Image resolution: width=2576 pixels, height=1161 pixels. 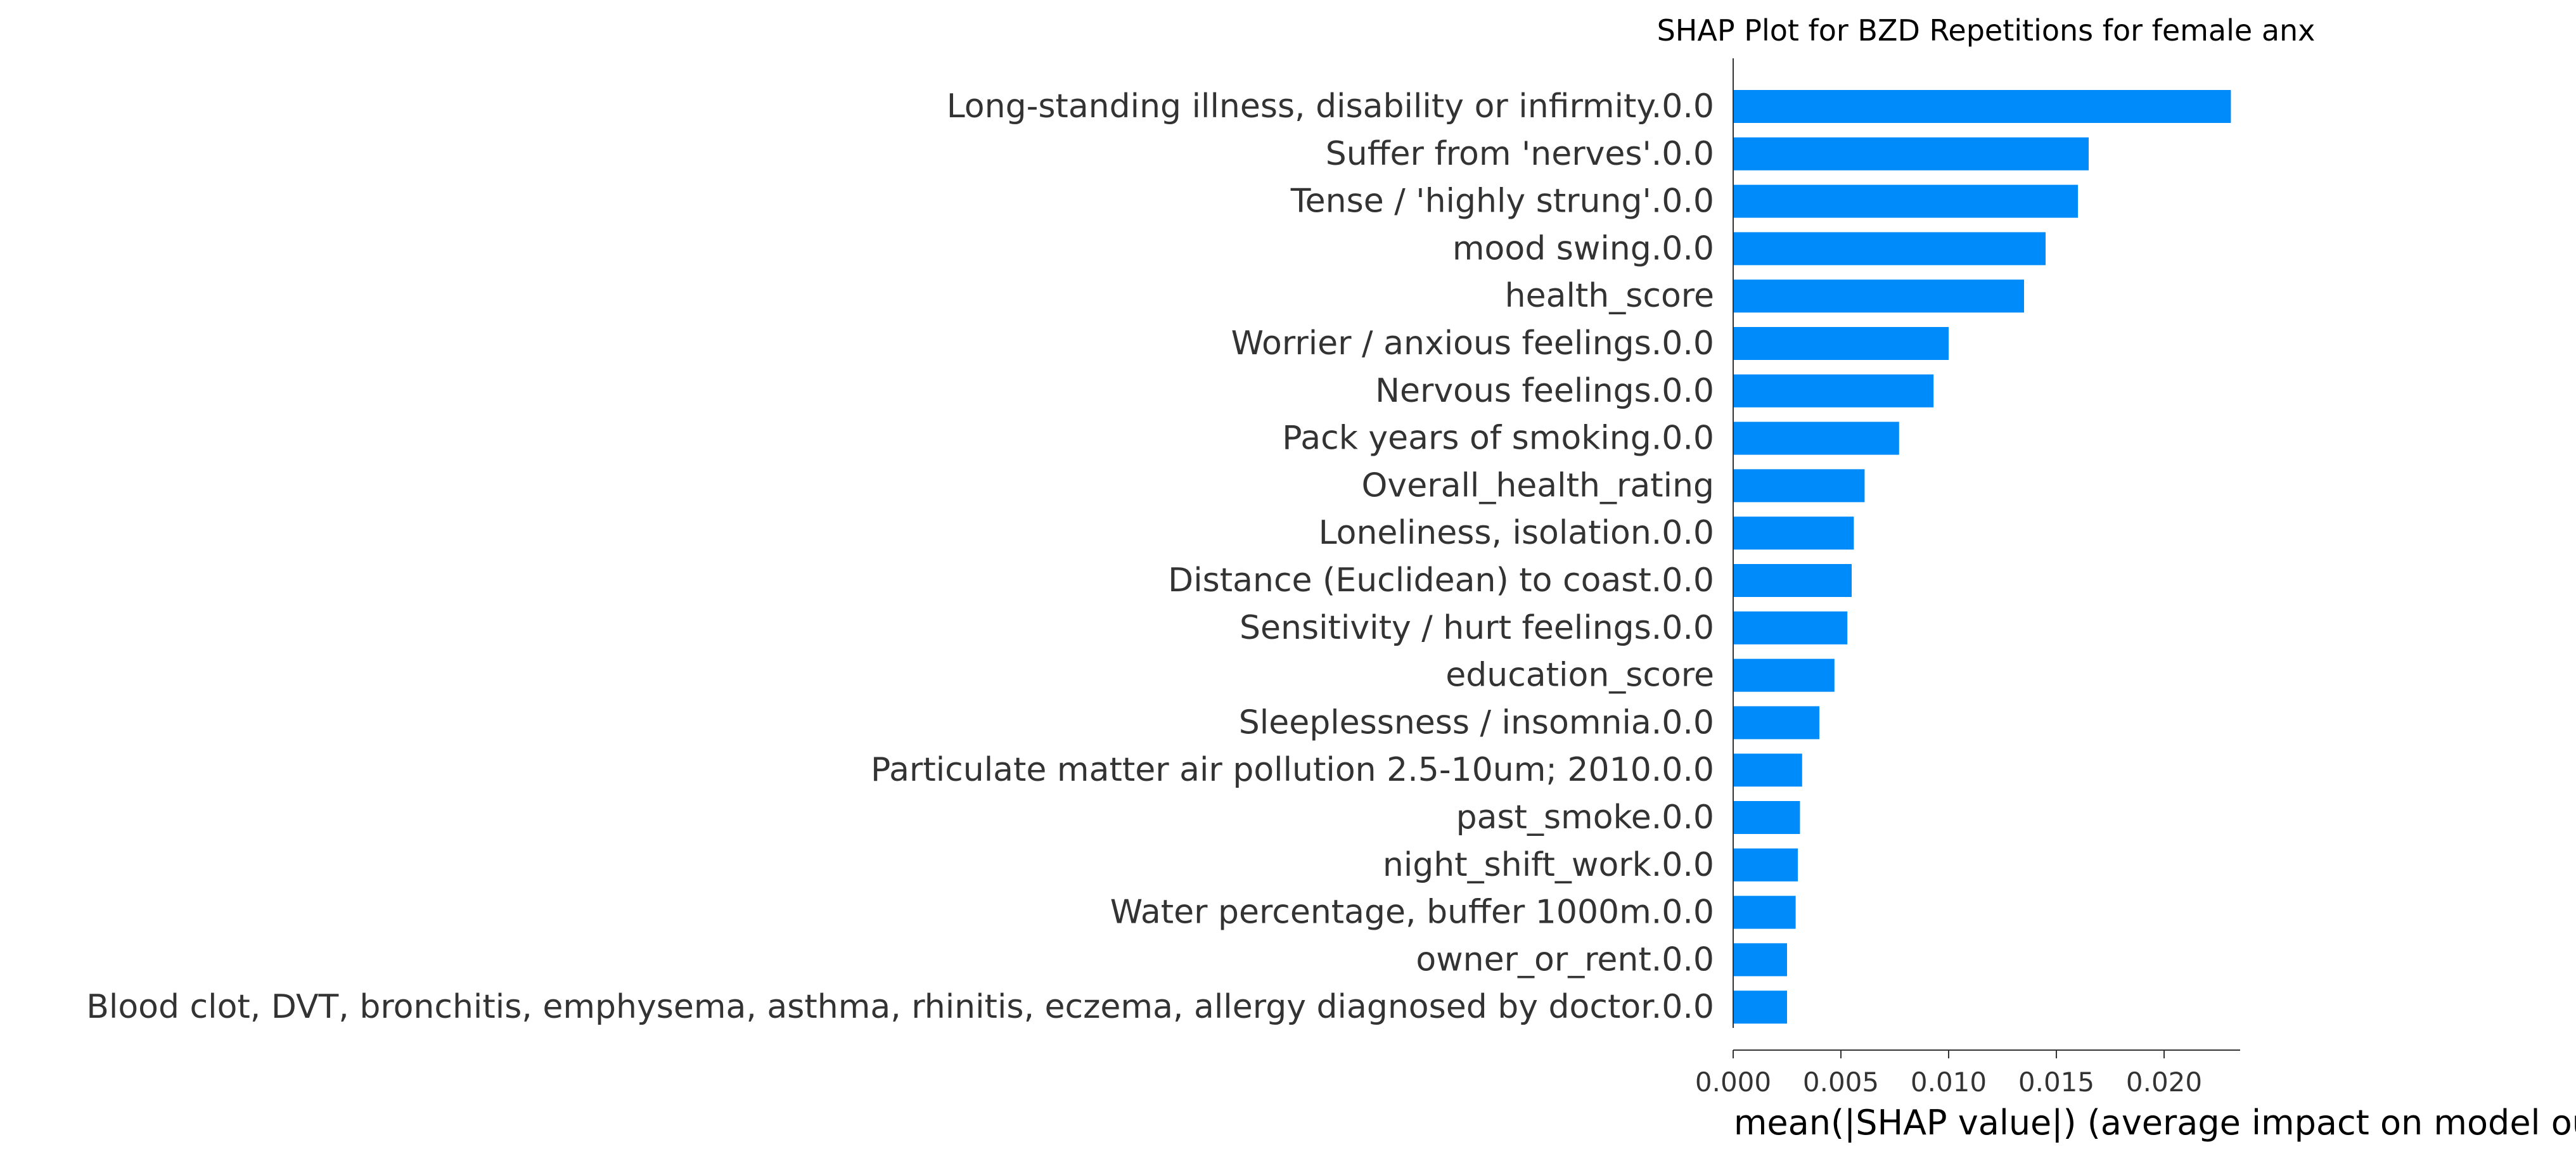 What do you see at coordinates (1548, 865) in the screenshot?
I see `category-label: night_shift_work.0.0` at bounding box center [1548, 865].